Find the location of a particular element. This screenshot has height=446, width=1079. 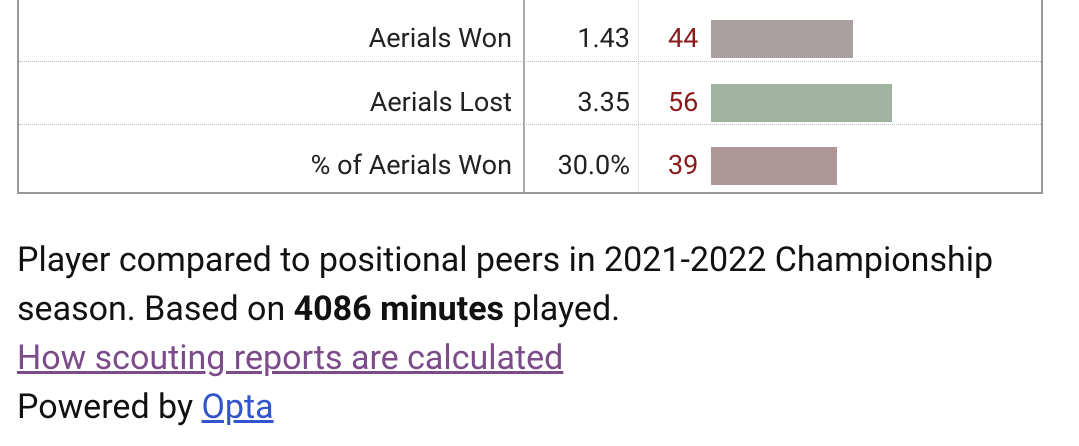

minutes: 4086 minutes is located at coordinates (399, 309).